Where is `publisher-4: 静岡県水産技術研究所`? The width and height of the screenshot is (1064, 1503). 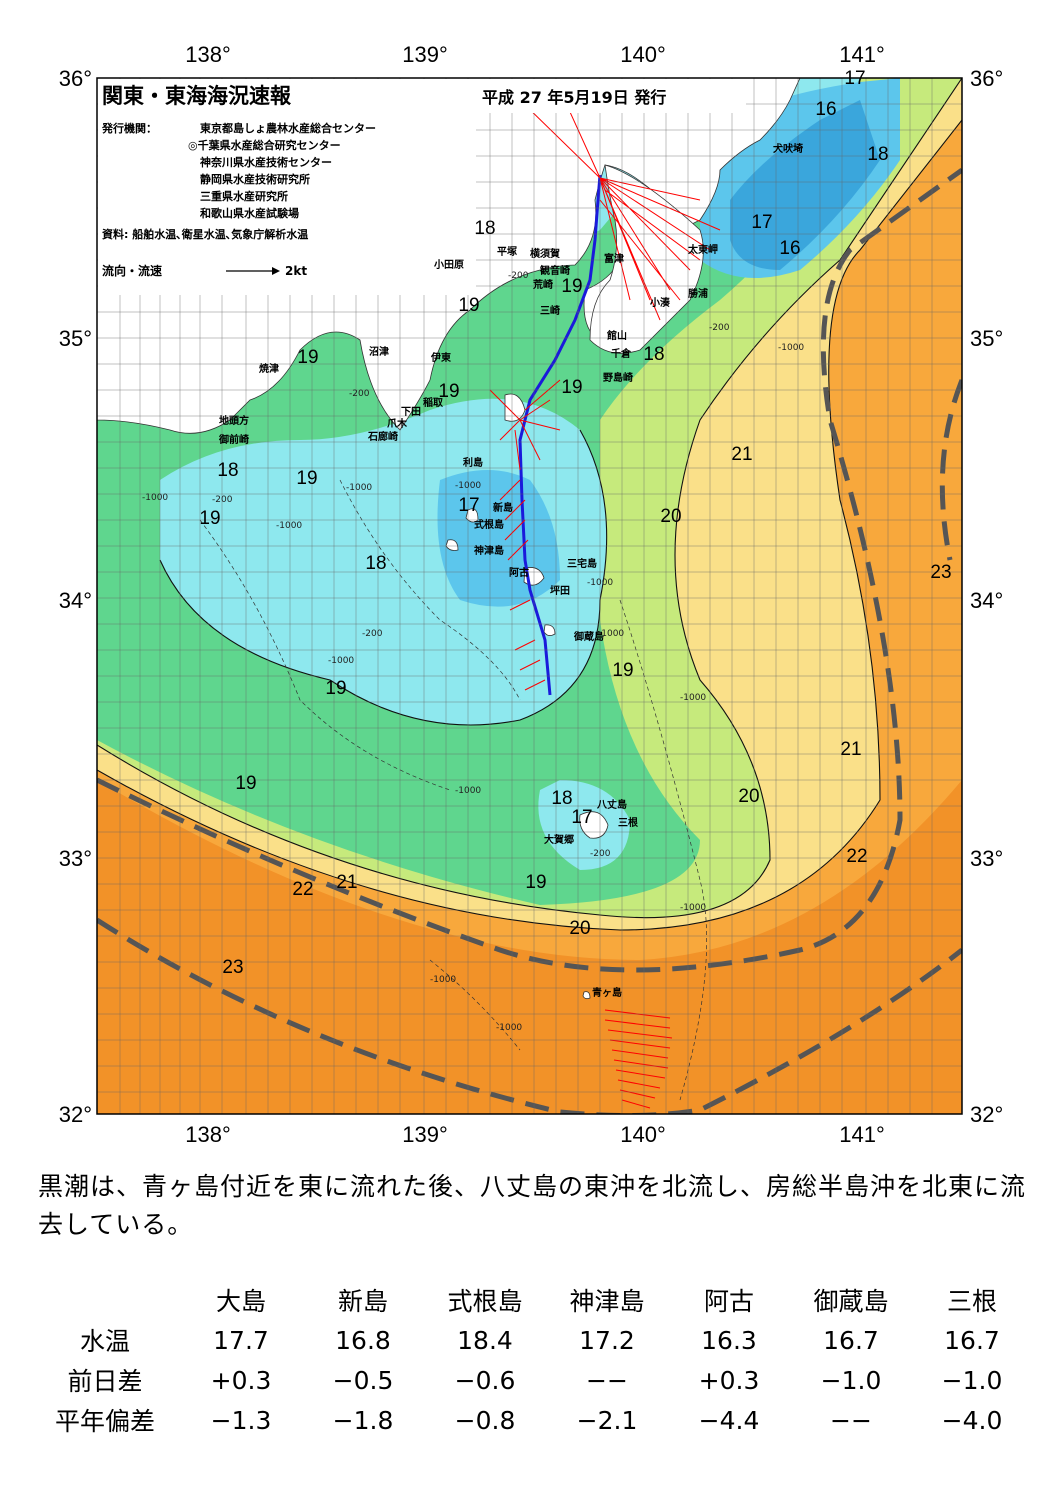 publisher-4: 静岡県水産技術研究所 is located at coordinates (255, 179).